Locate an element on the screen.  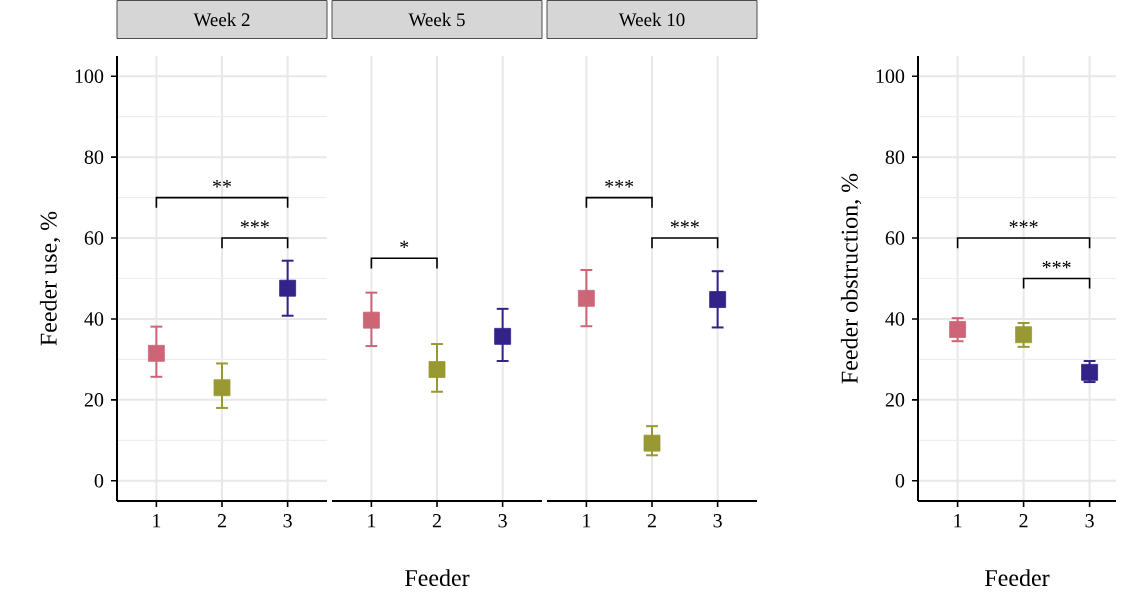
annotation: * is located at coordinates (404, 244).